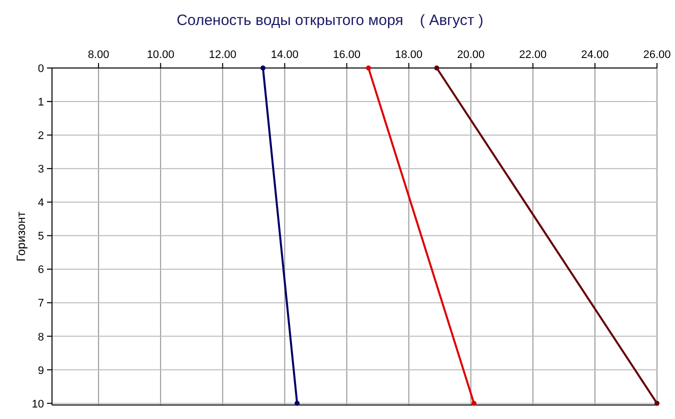  What do you see at coordinates (41, 69) in the screenshot?
I see `y-tick-label: 0` at bounding box center [41, 69].